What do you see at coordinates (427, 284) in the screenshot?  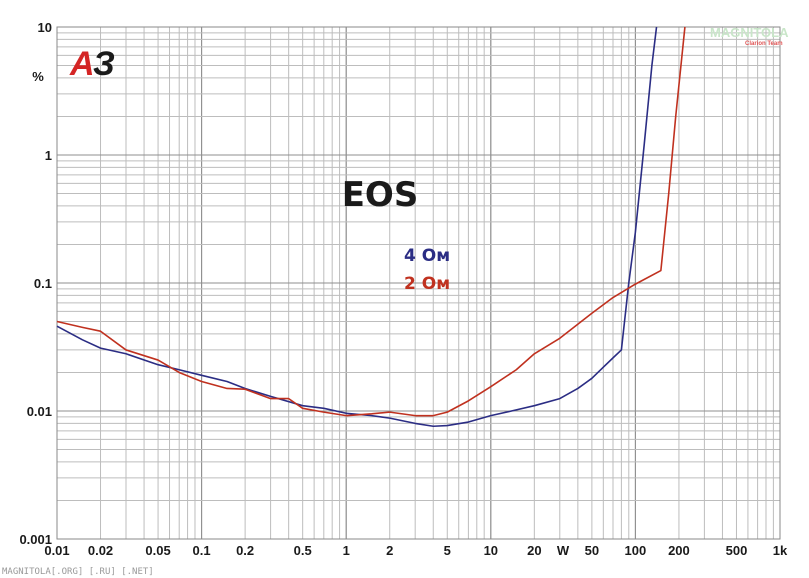 I see `legend-entry-2-ohm: 2 Ом` at bounding box center [427, 284].